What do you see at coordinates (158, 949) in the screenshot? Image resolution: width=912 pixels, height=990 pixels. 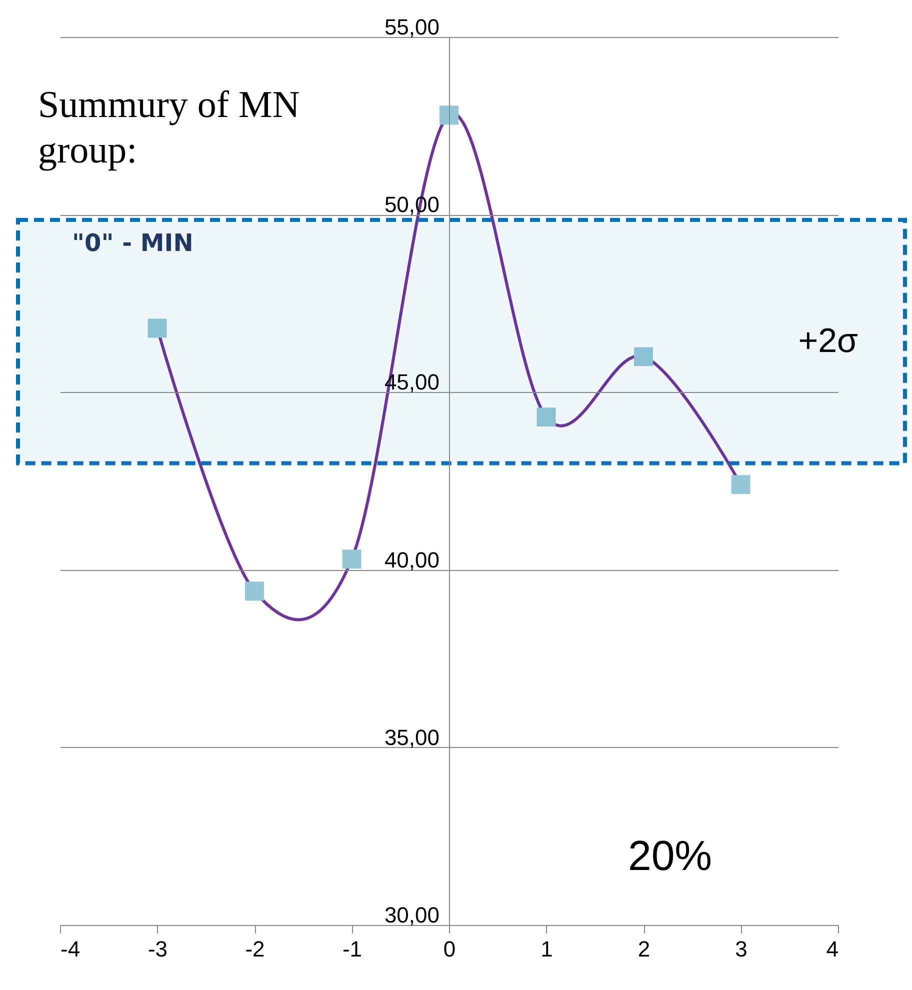 I see `x-tick-label: -3` at bounding box center [158, 949].